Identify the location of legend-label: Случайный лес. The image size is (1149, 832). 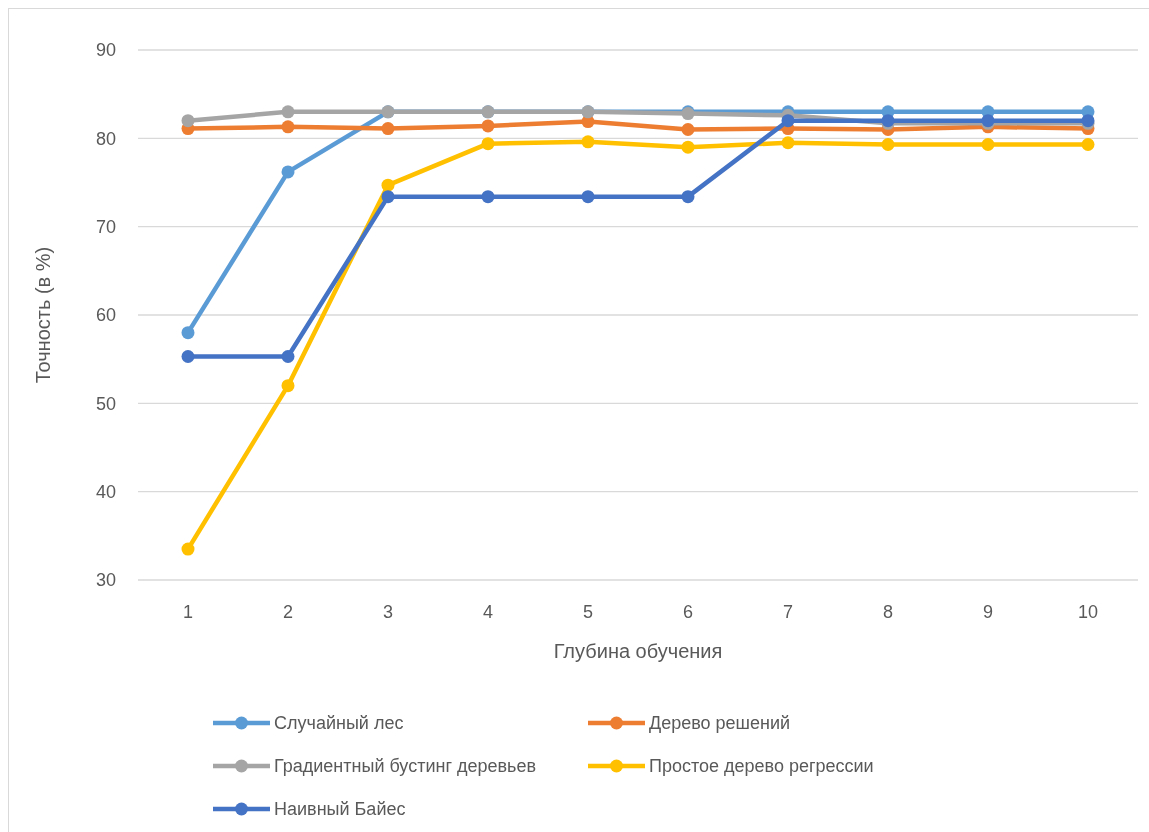
(339, 723).